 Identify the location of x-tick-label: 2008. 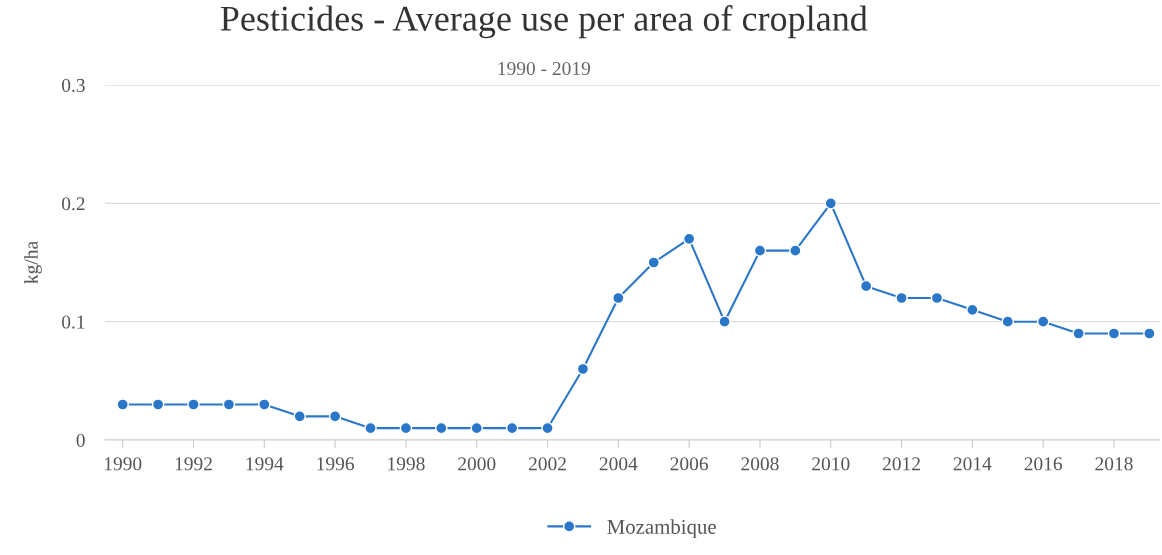
(760, 464).